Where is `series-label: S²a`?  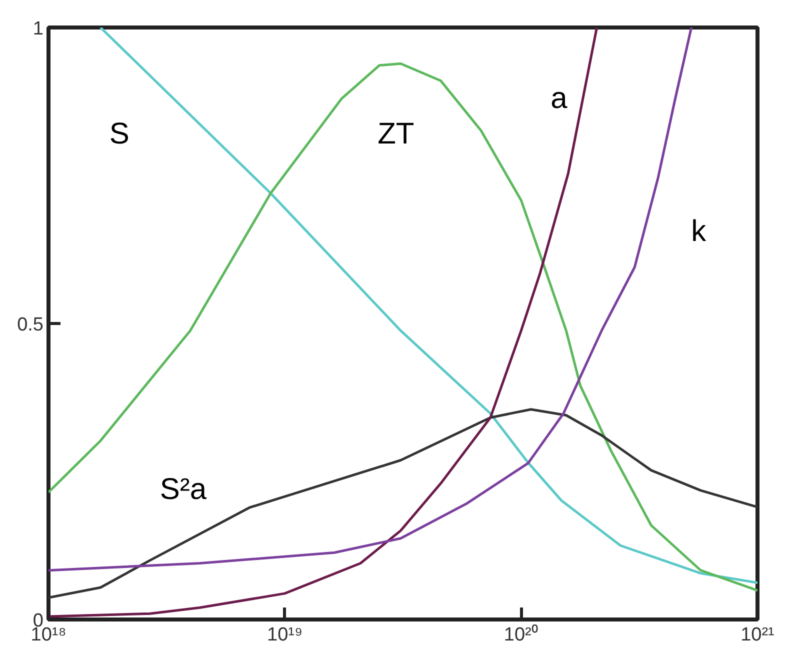 series-label: S²a is located at coordinates (183, 489).